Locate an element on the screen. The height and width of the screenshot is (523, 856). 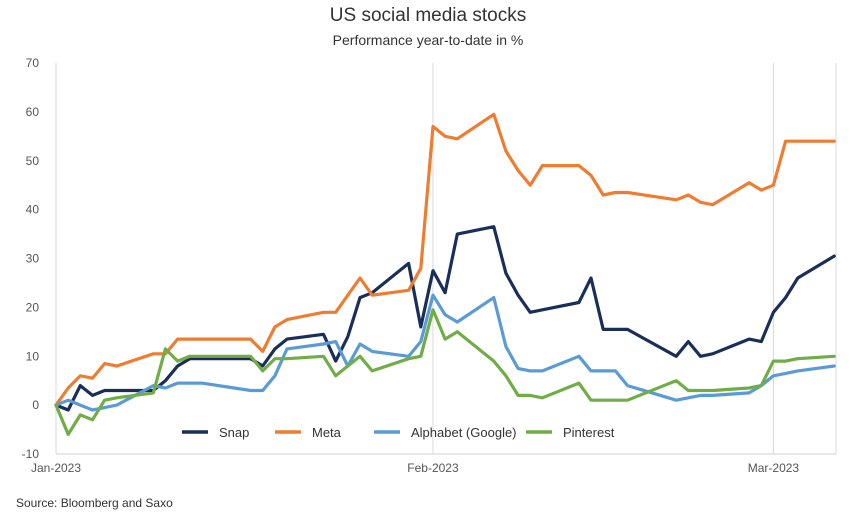
legend-label: Pinterest is located at coordinates (589, 432).